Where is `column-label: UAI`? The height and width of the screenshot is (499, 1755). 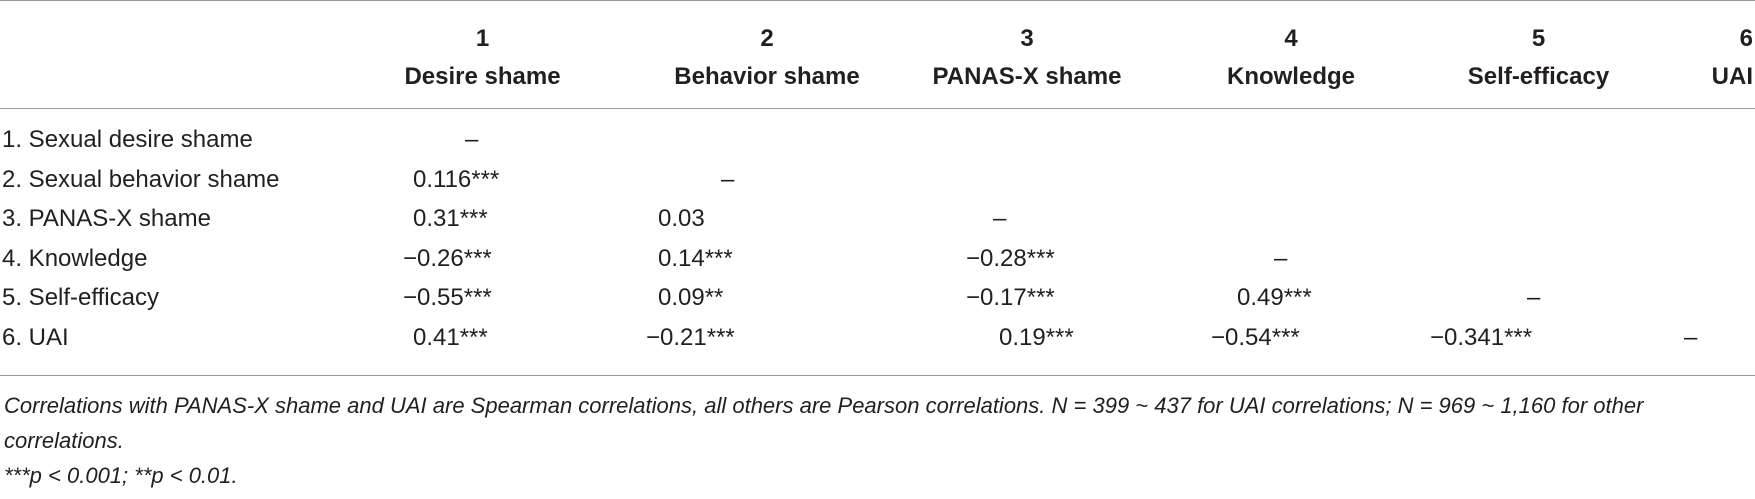
column-label: UAI is located at coordinates (1732, 76).